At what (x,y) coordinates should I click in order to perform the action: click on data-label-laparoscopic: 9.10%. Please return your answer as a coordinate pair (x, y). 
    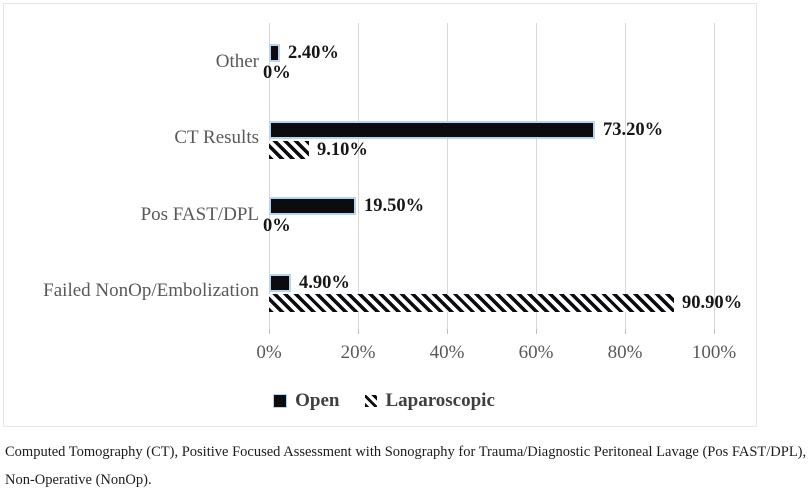
    Looking at the image, I should click on (342, 149).